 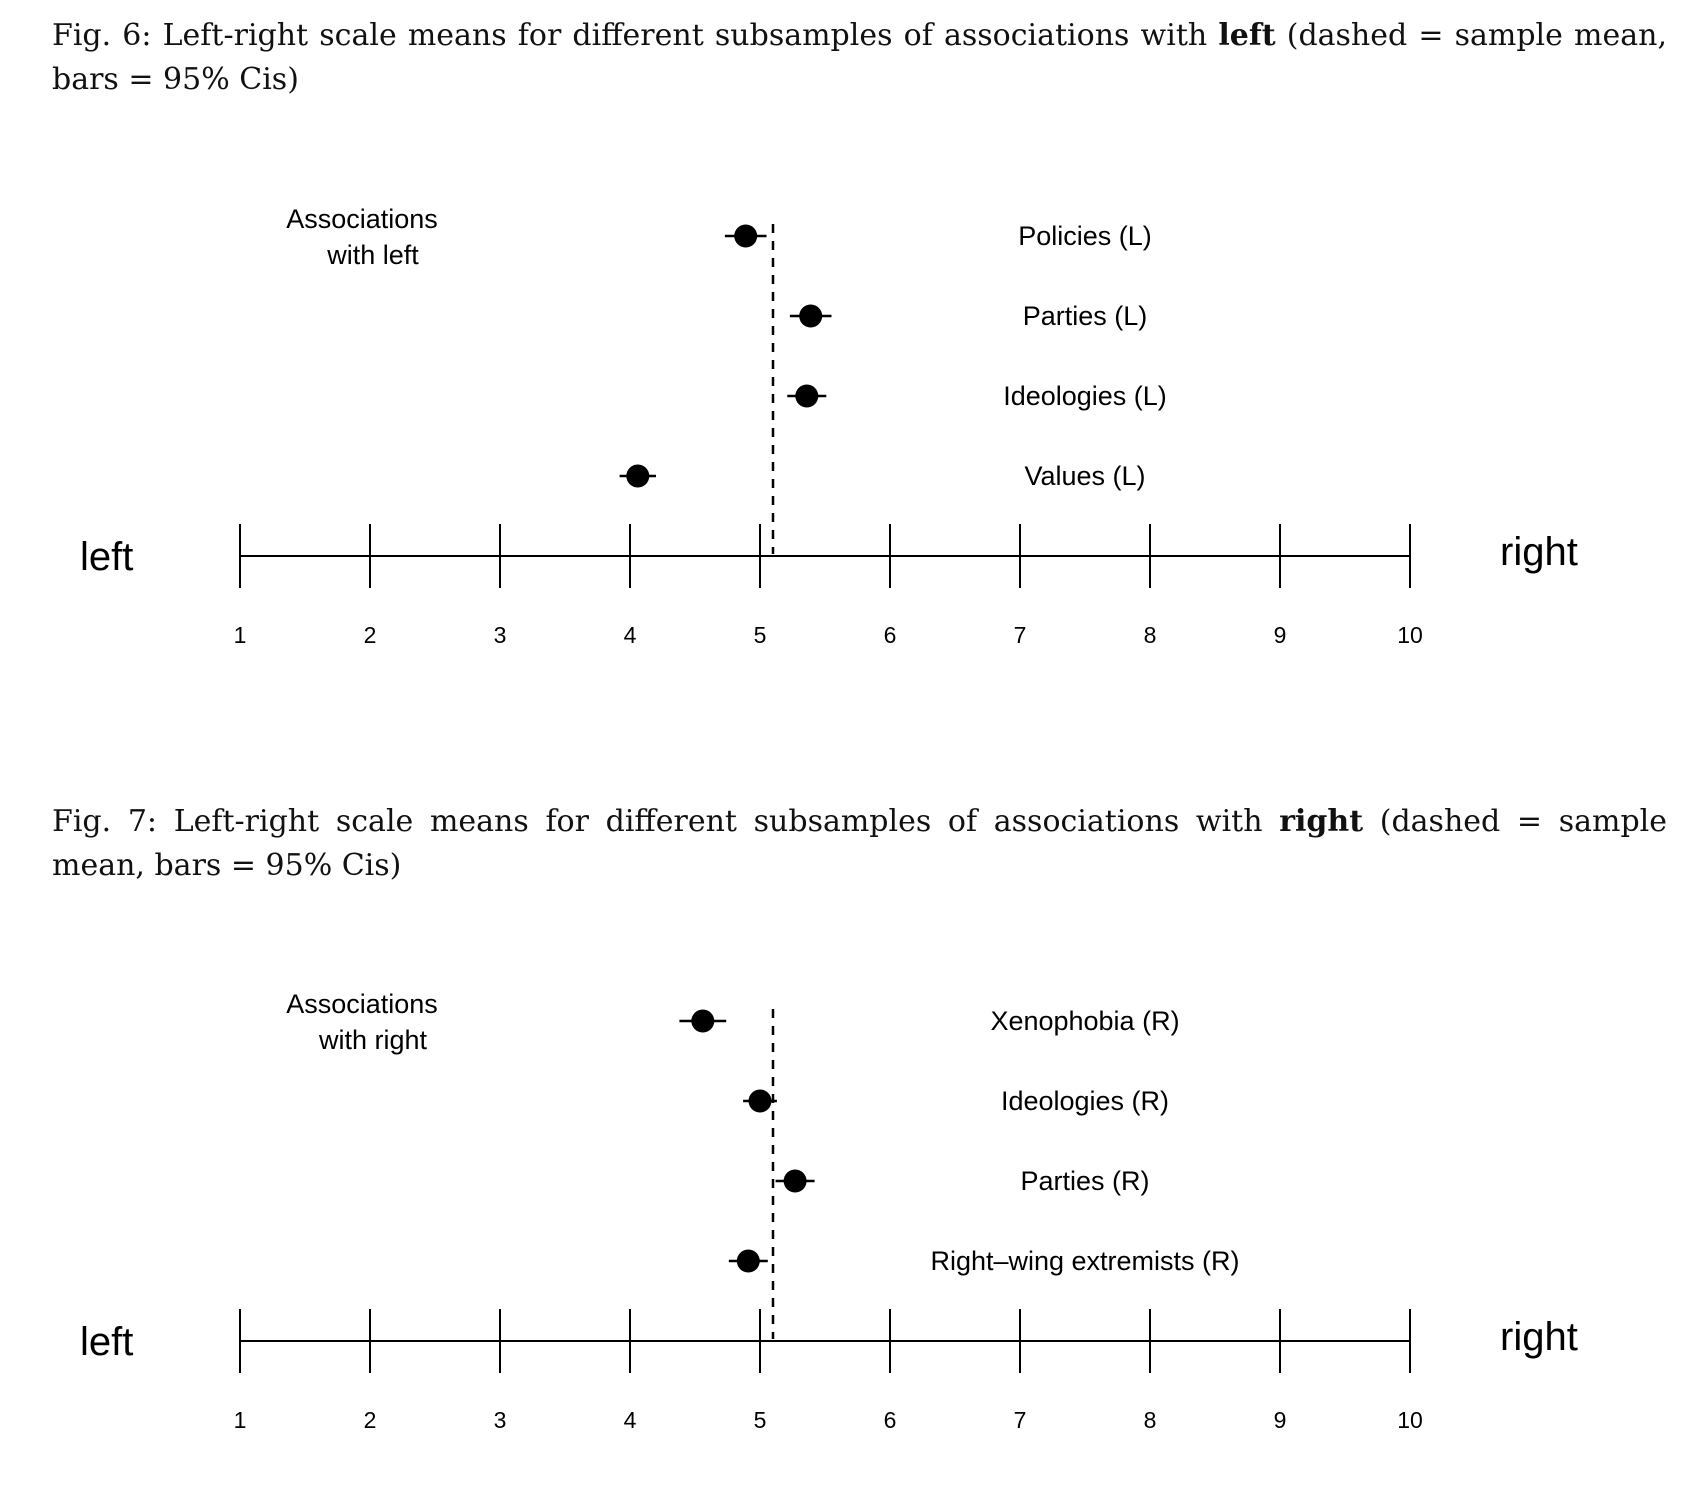 I want to click on panel-label-line-2: with right, so click(x=373, y=1040).